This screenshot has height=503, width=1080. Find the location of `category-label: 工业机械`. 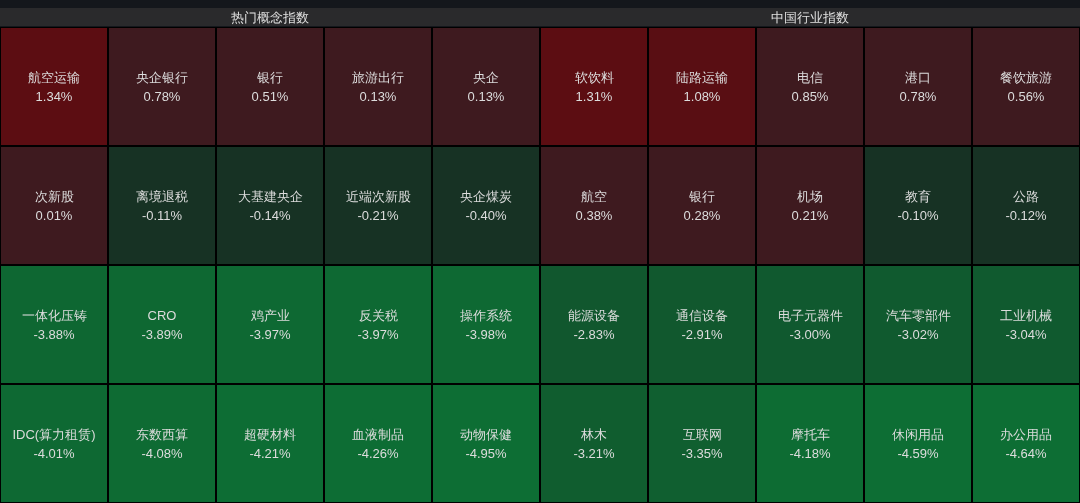

category-label: 工业机械 is located at coordinates (1026, 315).